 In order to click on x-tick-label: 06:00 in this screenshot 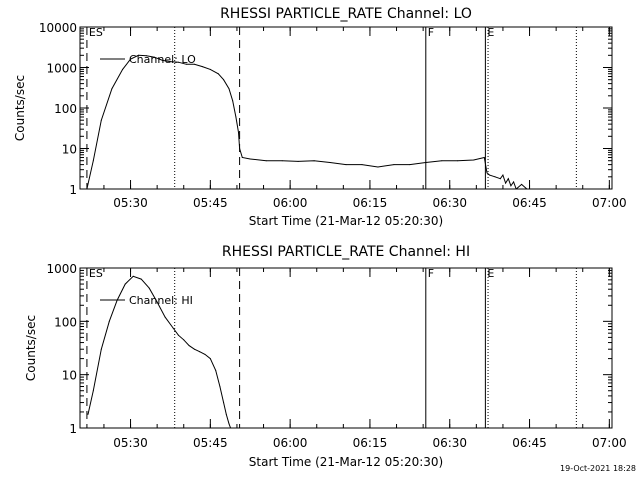, I will do `click(290, 203)`.